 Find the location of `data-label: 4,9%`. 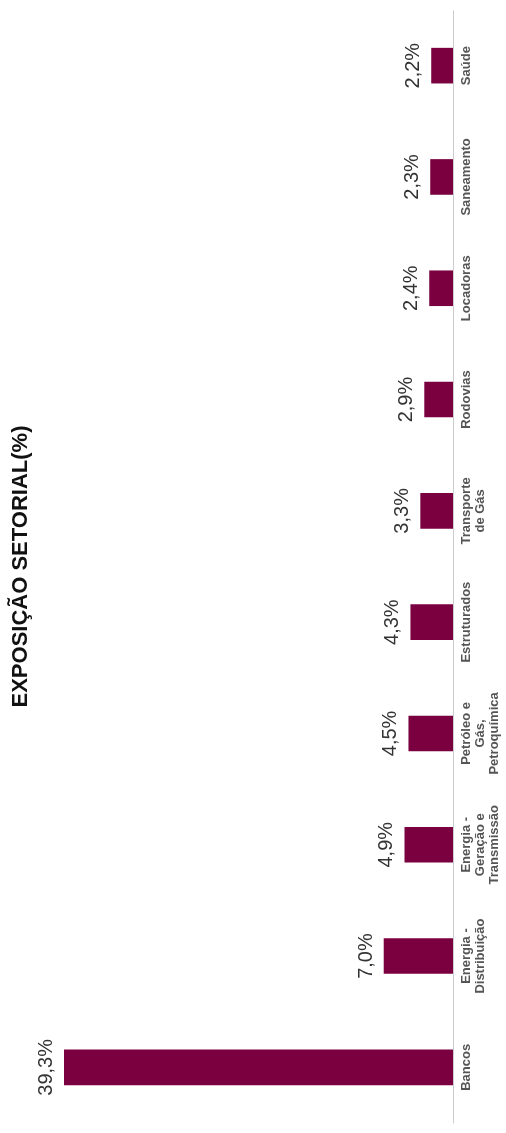

data-label: 4,9% is located at coordinates (385, 844).